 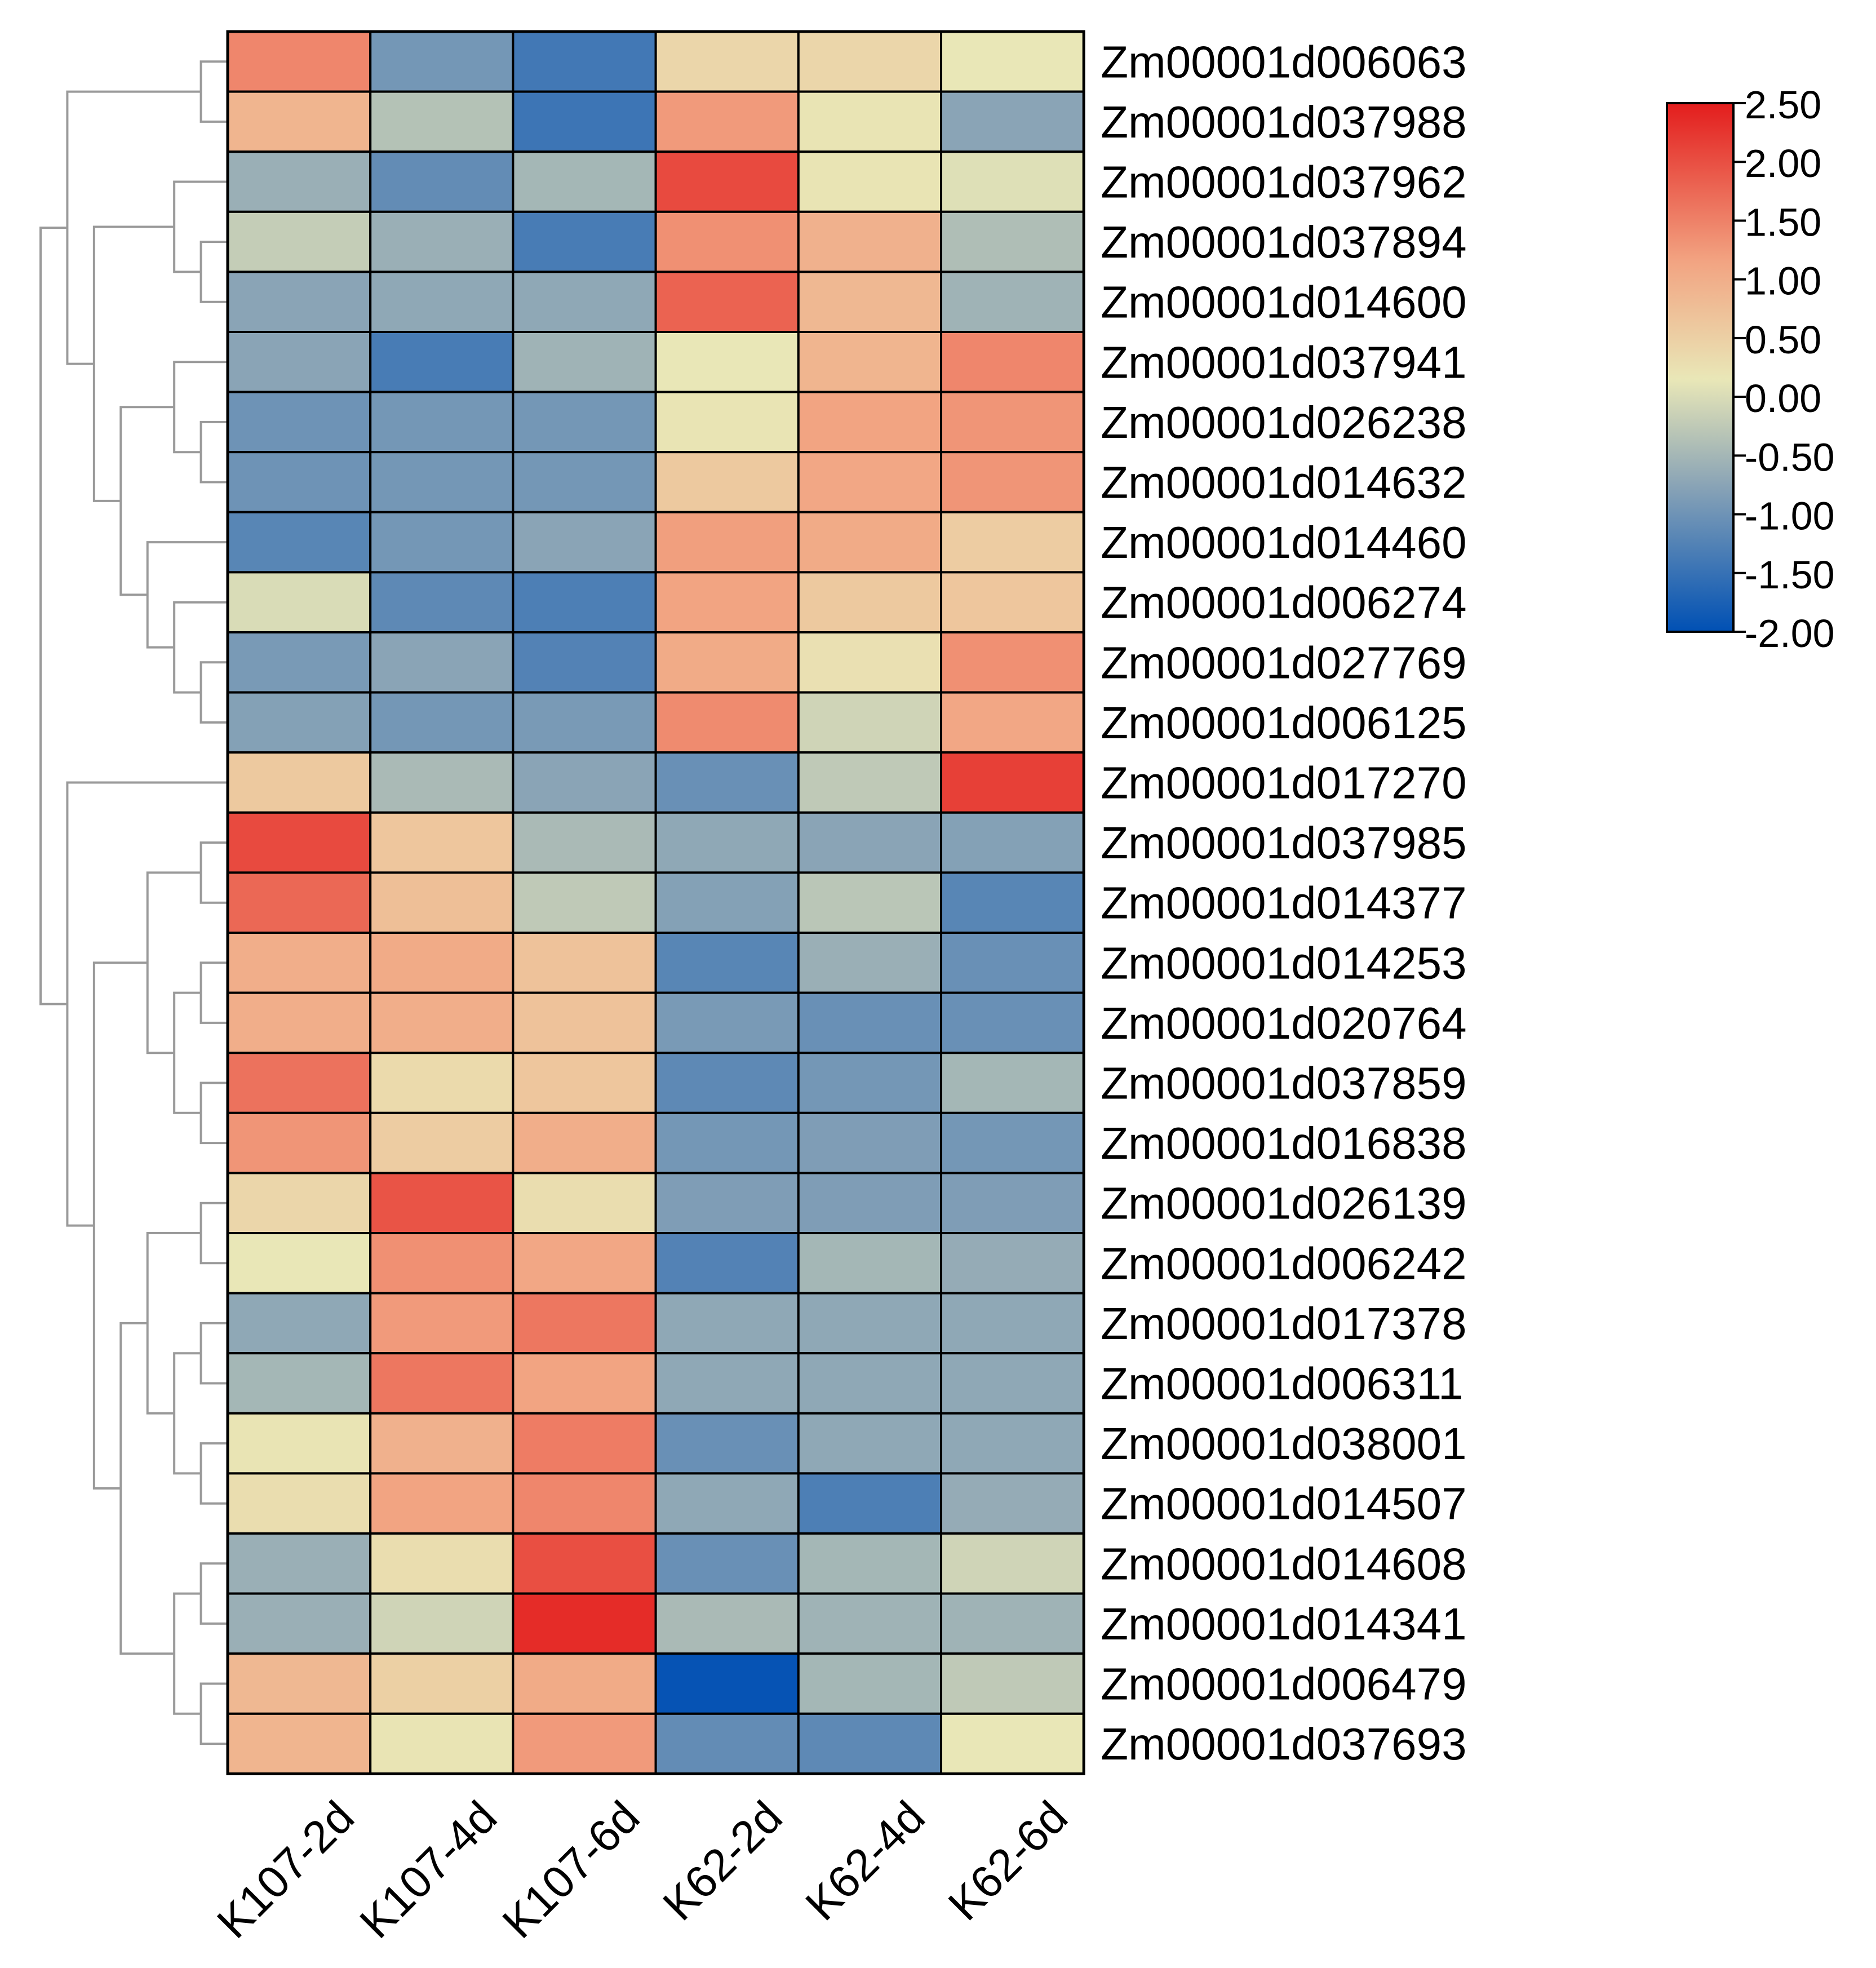 I want to click on row-label: Zm00001d014600, so click(x=1283, y=302).